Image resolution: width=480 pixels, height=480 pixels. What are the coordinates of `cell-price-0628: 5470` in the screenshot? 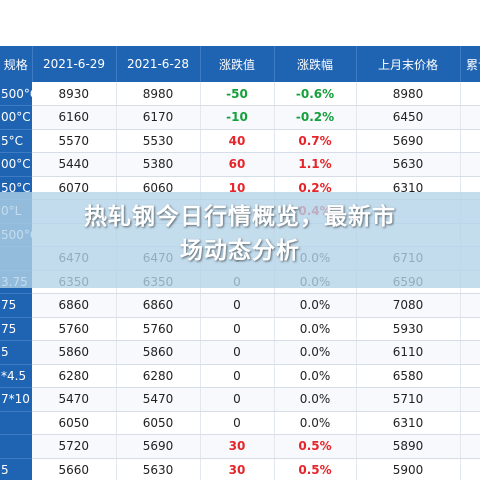 It's located at (158, 399).